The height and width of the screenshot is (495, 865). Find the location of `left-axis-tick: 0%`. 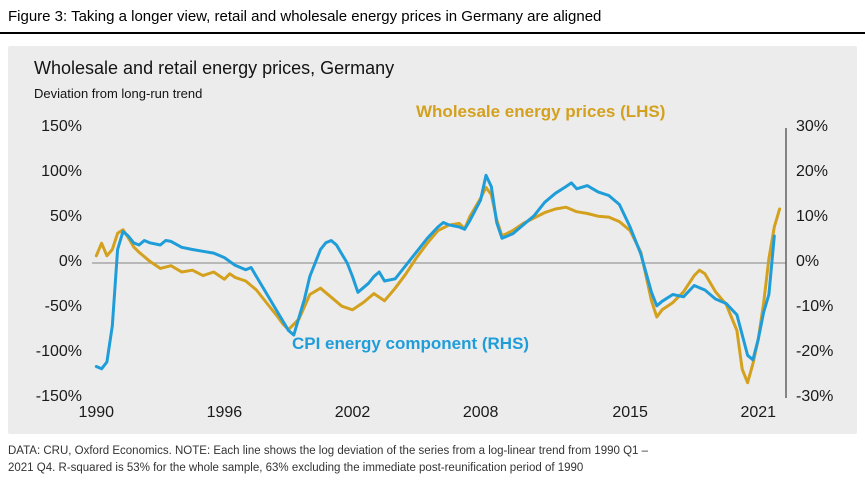

left-axis-tick: 0% is located at coordinates (70, 261).